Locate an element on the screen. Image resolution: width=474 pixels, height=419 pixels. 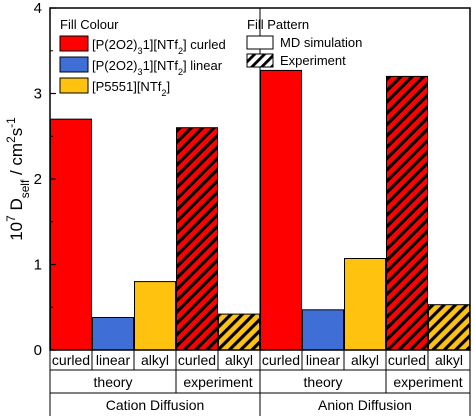
y-axis-label-part: D is located at coordinates (16, 206).